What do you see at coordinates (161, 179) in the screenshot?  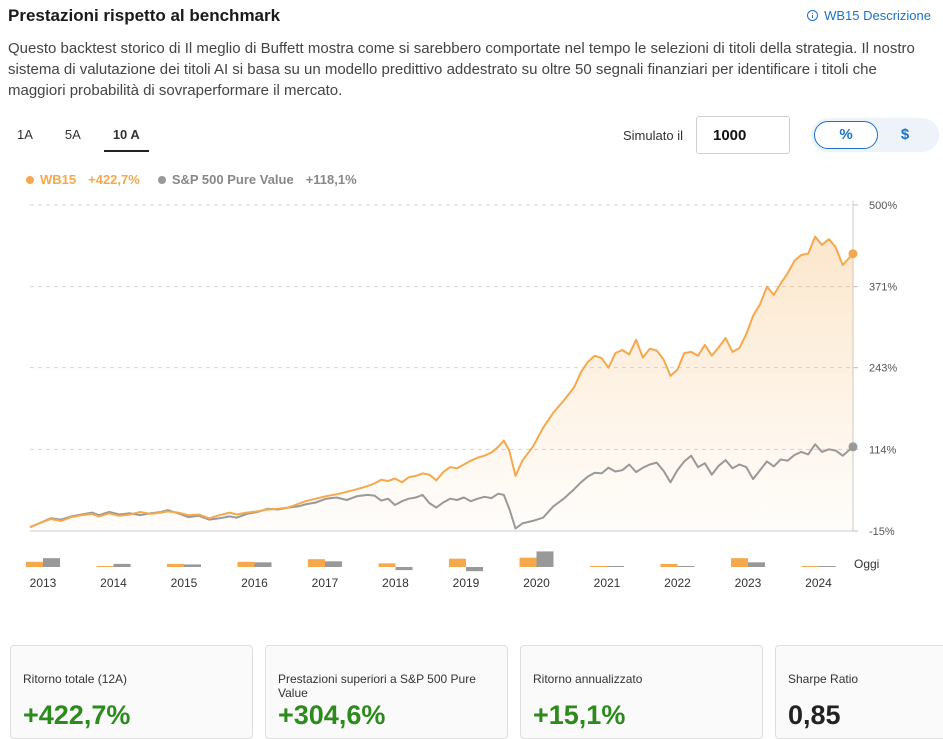 I see `legend-benchmark-dot` at bounding box center [161, 179].